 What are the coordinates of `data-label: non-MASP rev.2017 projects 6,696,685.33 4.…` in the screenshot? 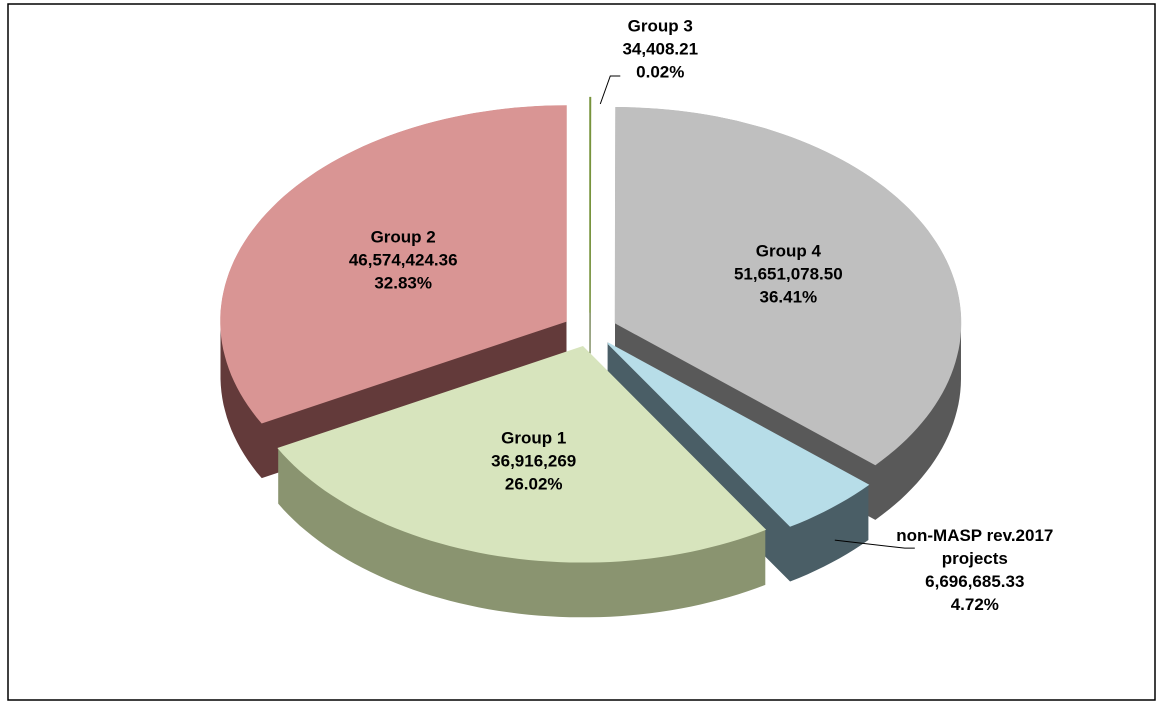 It's located at (975, 570).